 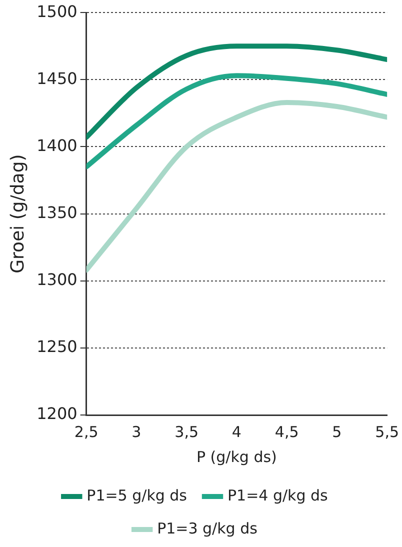 What do you see at coordinates (17, 214) in the screenshot?
I see `y-axis-title: Groei (g/dag)` at bounding box center [17, 214].